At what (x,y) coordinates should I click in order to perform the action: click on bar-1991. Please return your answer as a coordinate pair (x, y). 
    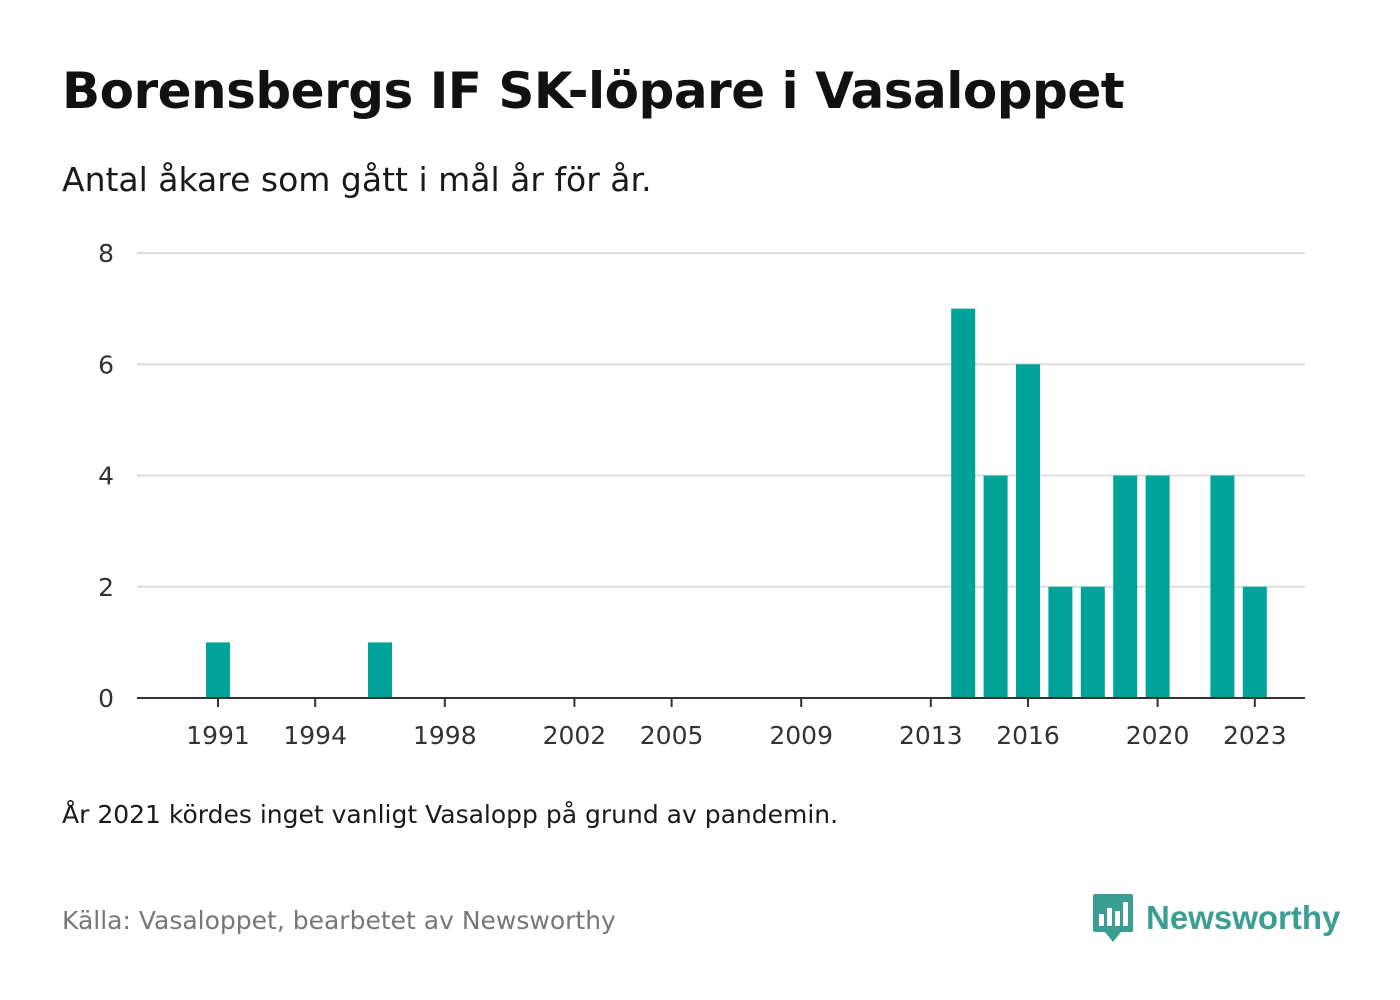
    Looking at the image, I should click on (218, 670).